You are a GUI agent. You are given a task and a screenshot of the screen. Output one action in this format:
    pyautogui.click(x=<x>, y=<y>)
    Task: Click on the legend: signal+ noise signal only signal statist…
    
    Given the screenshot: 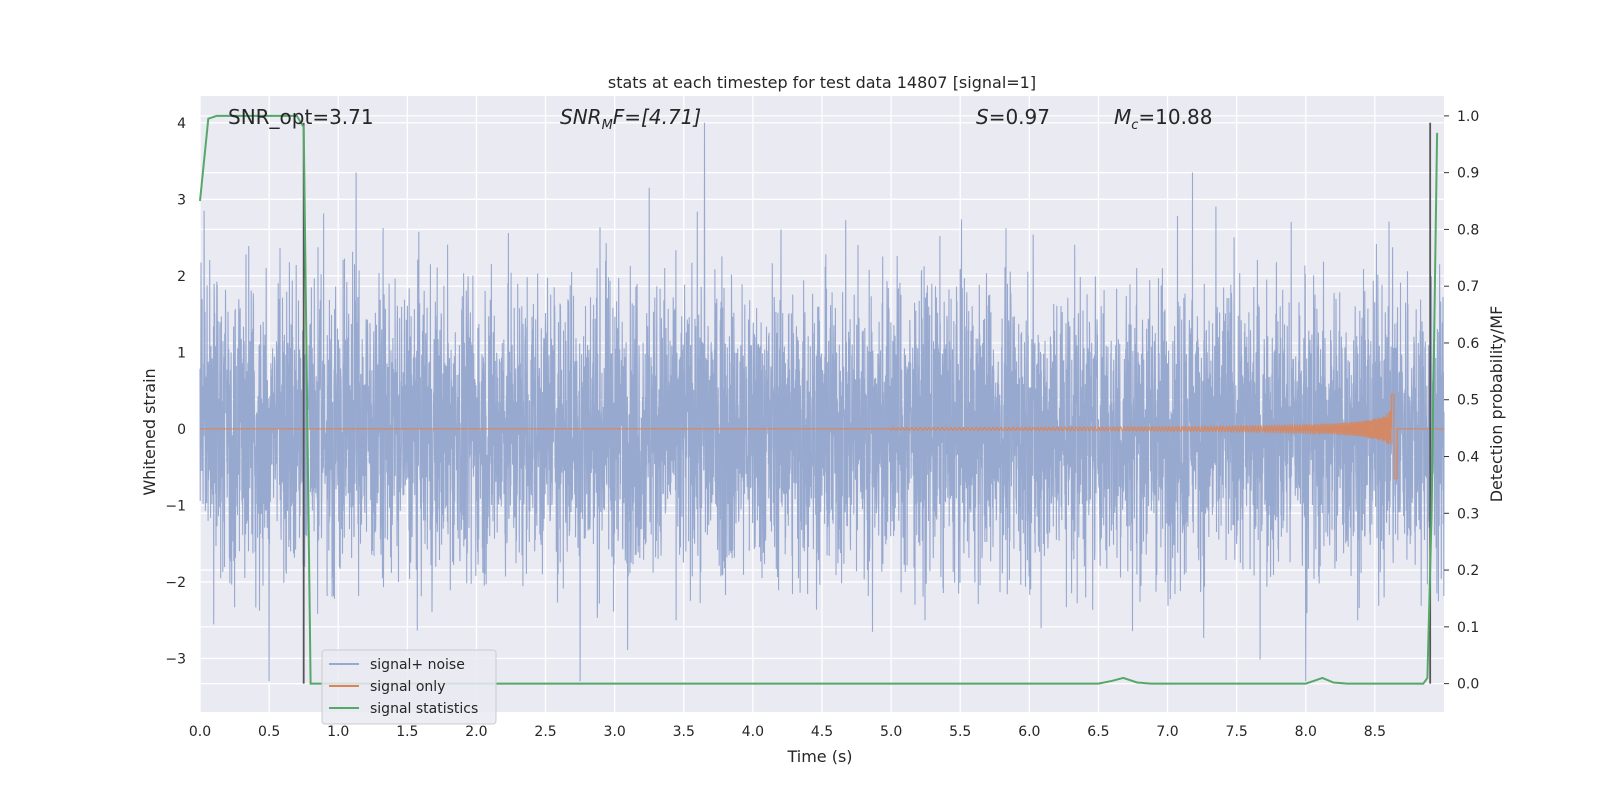 What is the action you would take?
    pyautogui.click(x=409, y=687)
    